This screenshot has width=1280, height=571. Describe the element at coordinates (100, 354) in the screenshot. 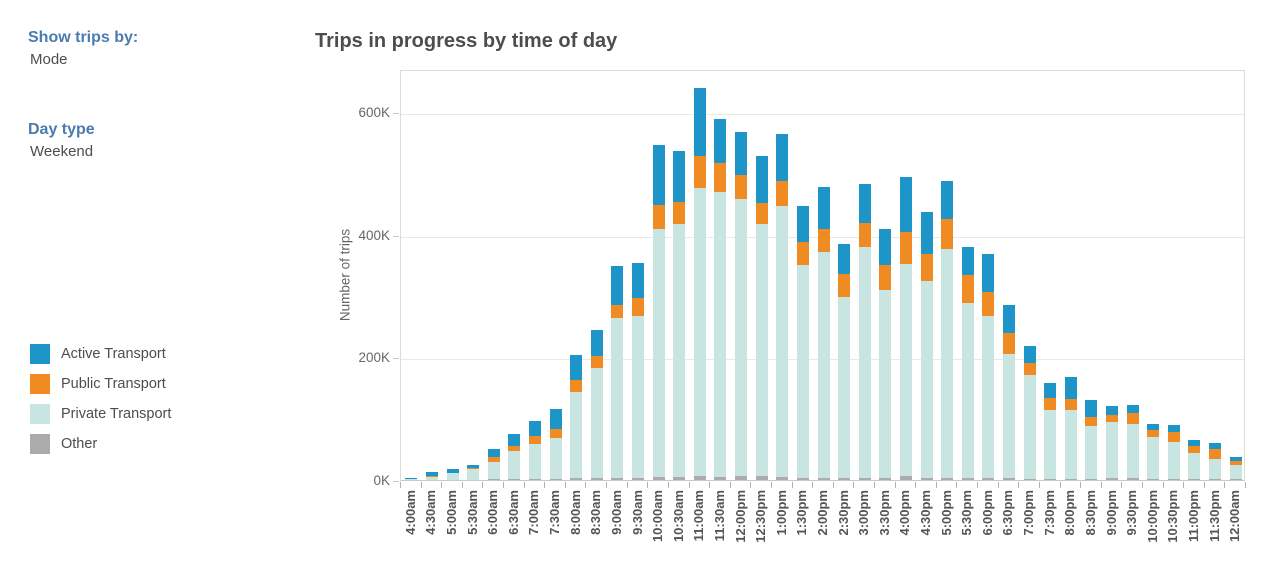

I see `legend-item-active-transport: Active Transport` at that location.